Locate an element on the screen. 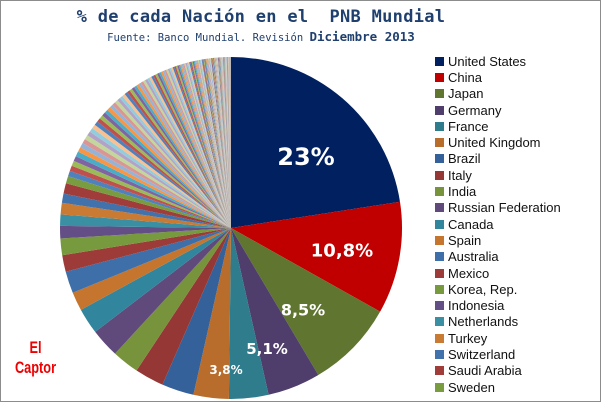 This screenshot has width=601, height=402. legend-label: Italy is located at coordinates (460, 175).